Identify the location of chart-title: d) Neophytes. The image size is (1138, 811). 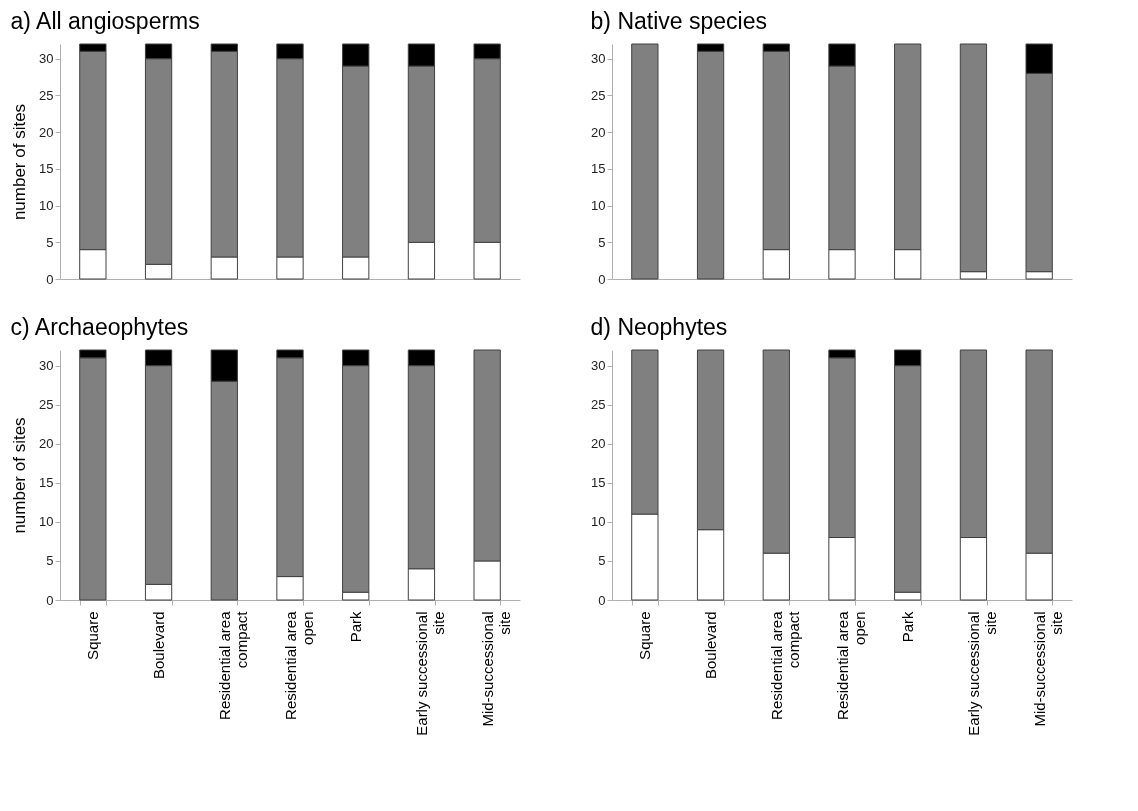
(659, 326).